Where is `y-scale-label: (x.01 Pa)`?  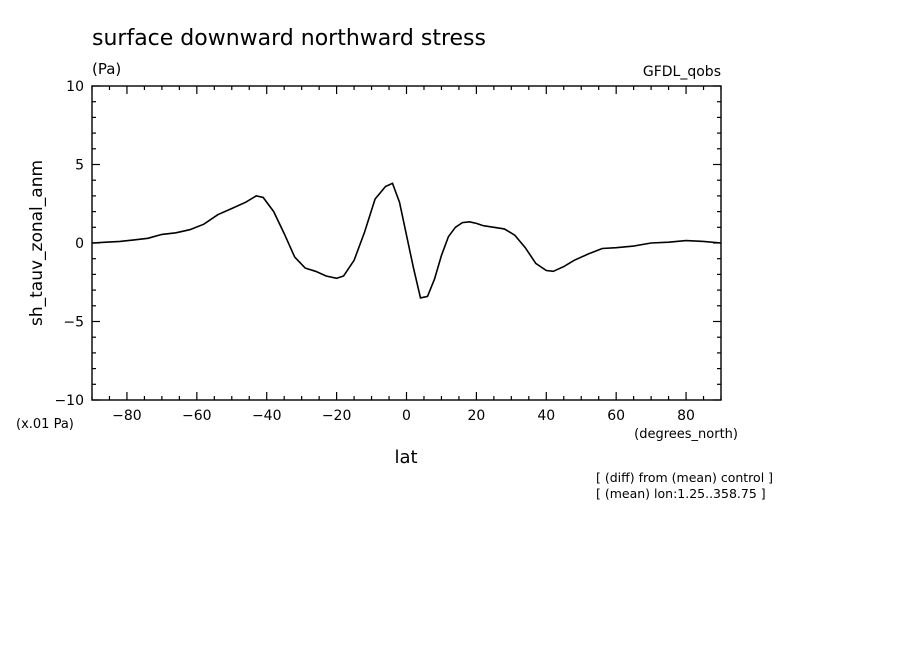 y-scale-label: (x.01 Pa) is located at coordinates (45, 424).